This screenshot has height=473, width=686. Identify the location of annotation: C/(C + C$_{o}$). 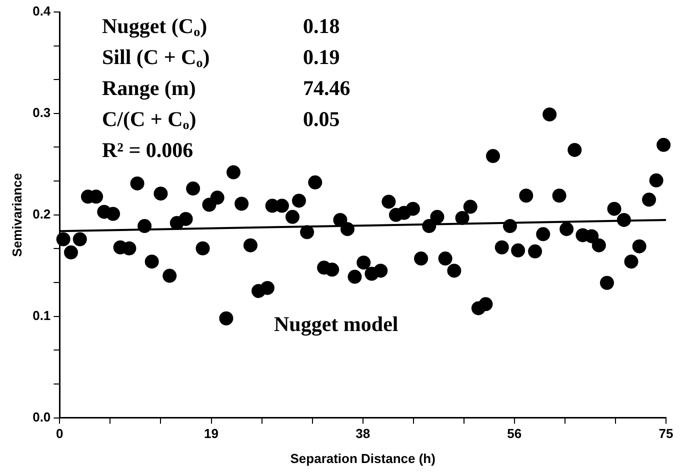
(149, 119).